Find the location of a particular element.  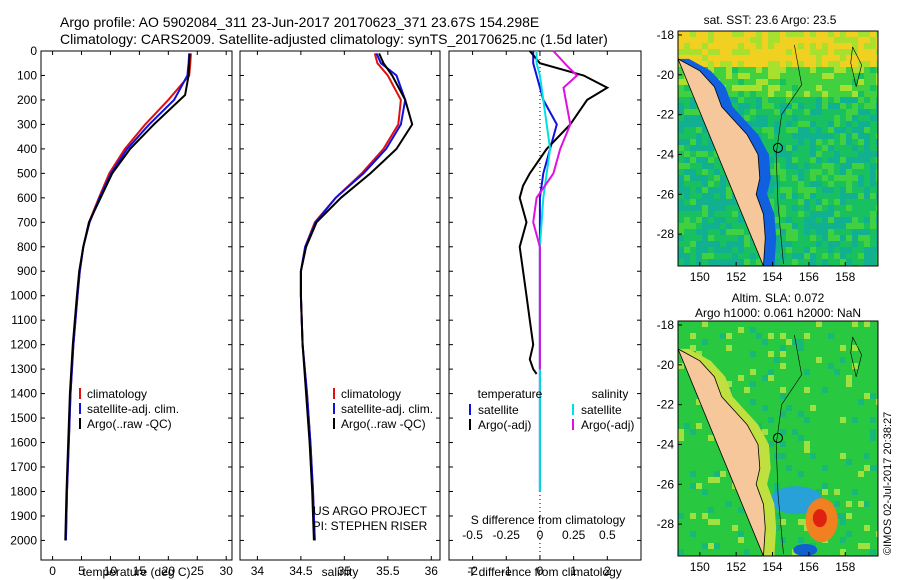

sla-low-anomaly is located at coordinates (805, 550).